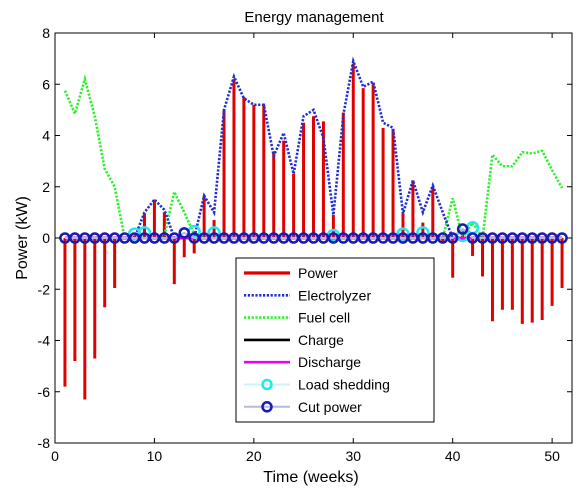 Image resolution: width=581 pixels, height=488 pixels. What do you see at coordinates (297, 318) in the screenshot?
I see `legend-entry: Fuel cell` at bounding box center [297, 318].